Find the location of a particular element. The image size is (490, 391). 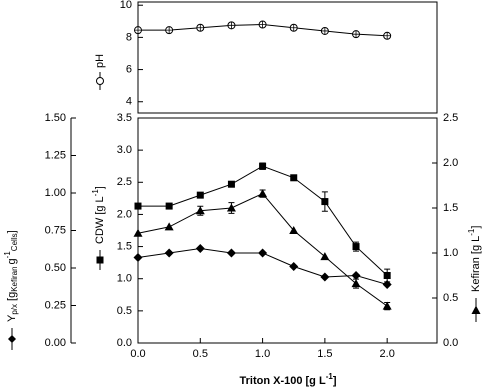

y2-tick-label: 1.0 is located at coordinates (450, 253).